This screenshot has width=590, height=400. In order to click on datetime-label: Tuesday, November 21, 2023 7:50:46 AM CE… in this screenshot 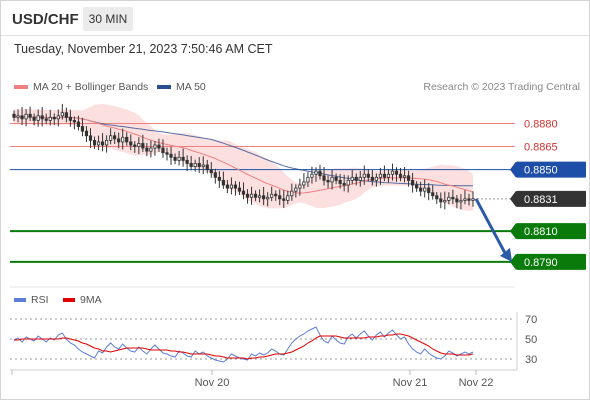, I will do `click(143, 49)`.